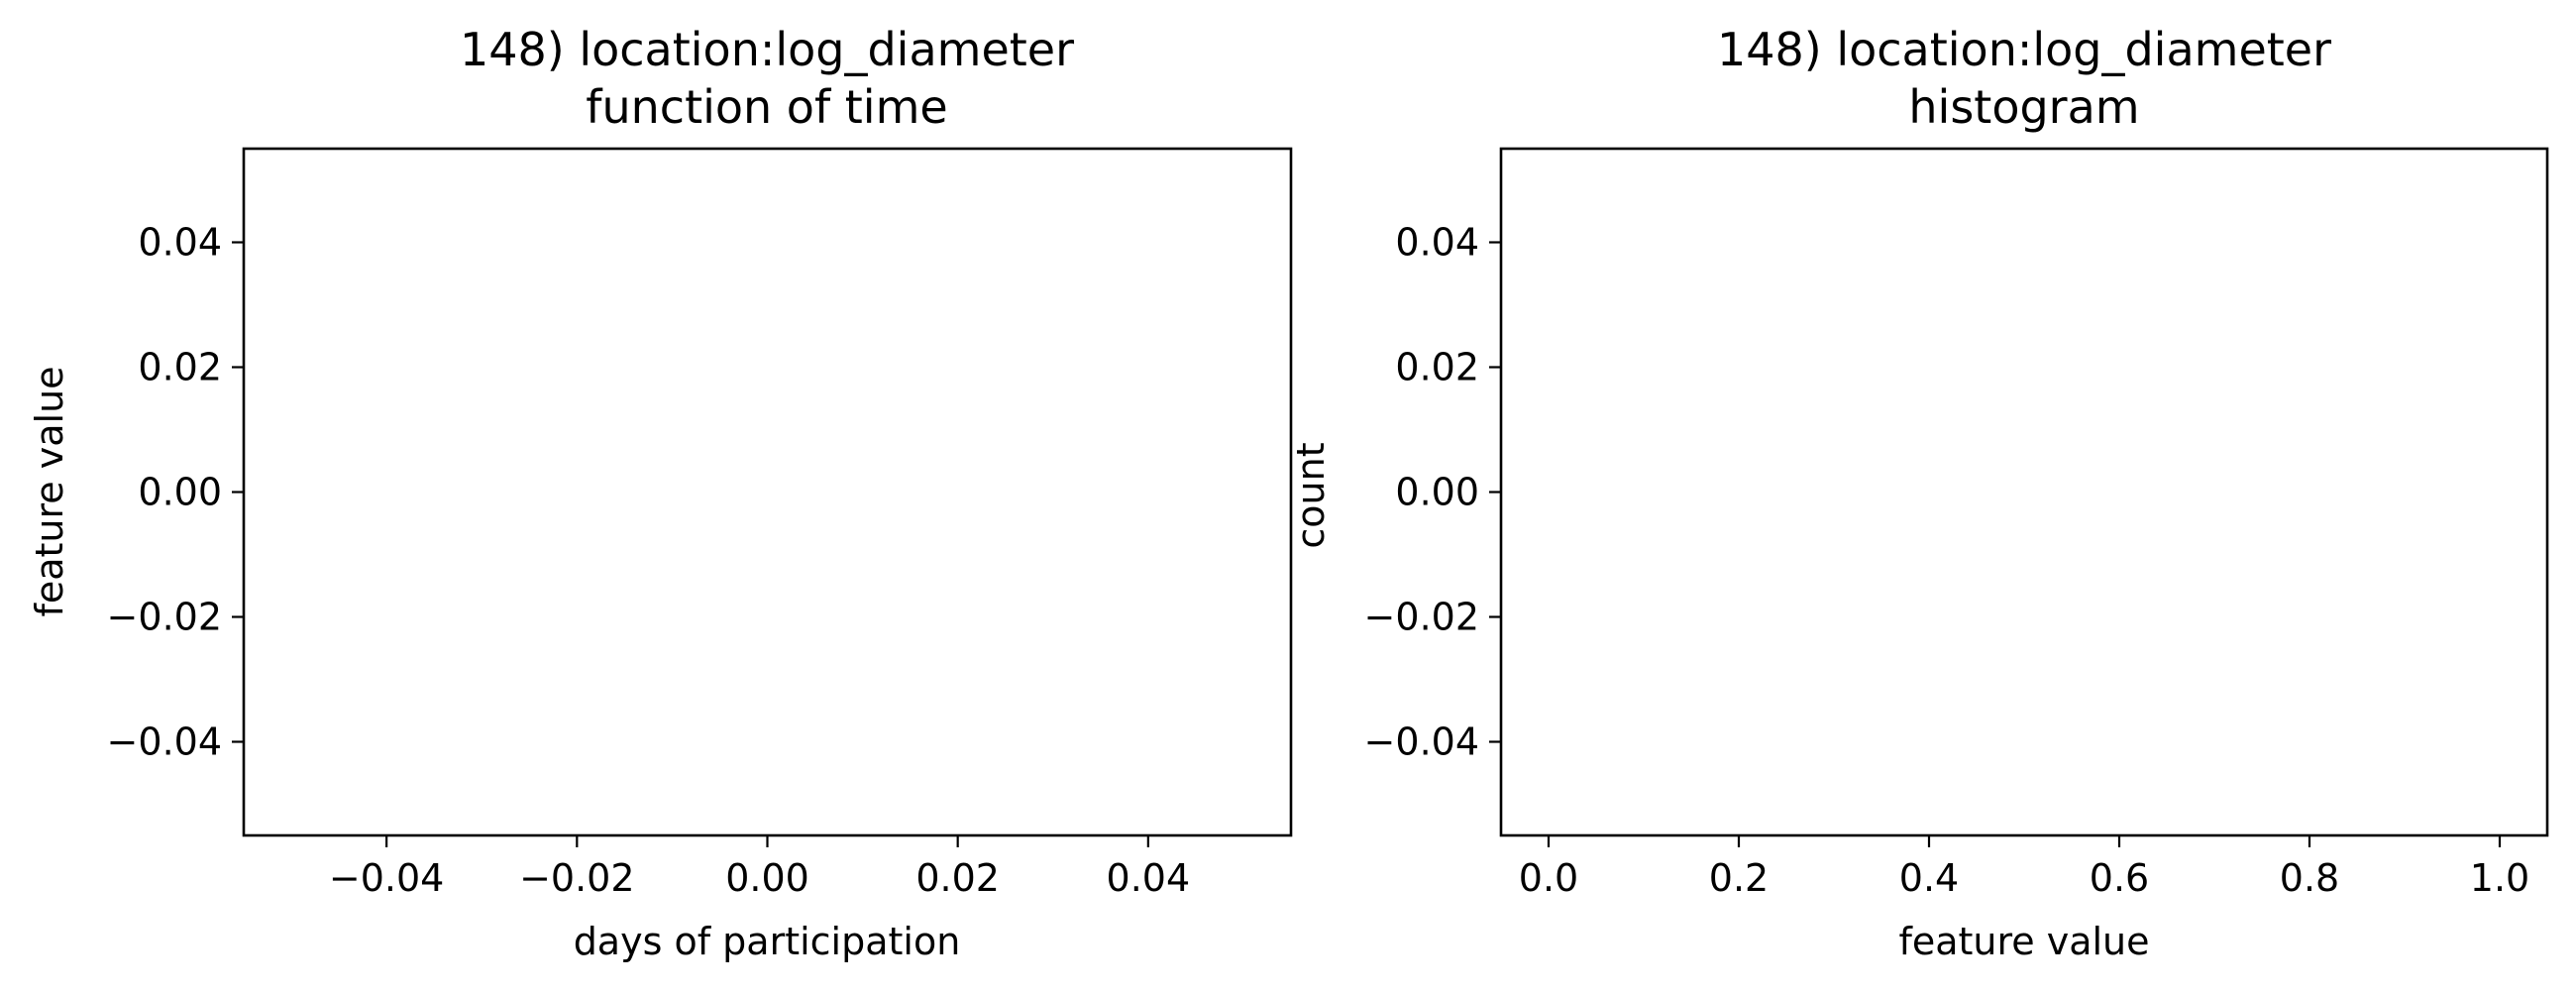 The height and width of the screenshot is (994, 2576). Describe the element at coordinates (49, 491) in the screenshot. I see `time-series-y-axis-label: feature value` at that location.